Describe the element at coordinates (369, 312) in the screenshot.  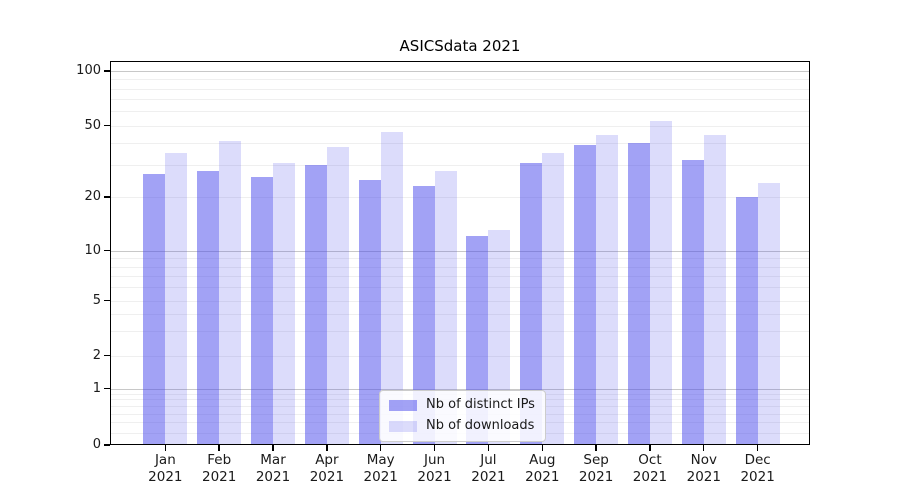
I see `bar-ips-May` at that location.